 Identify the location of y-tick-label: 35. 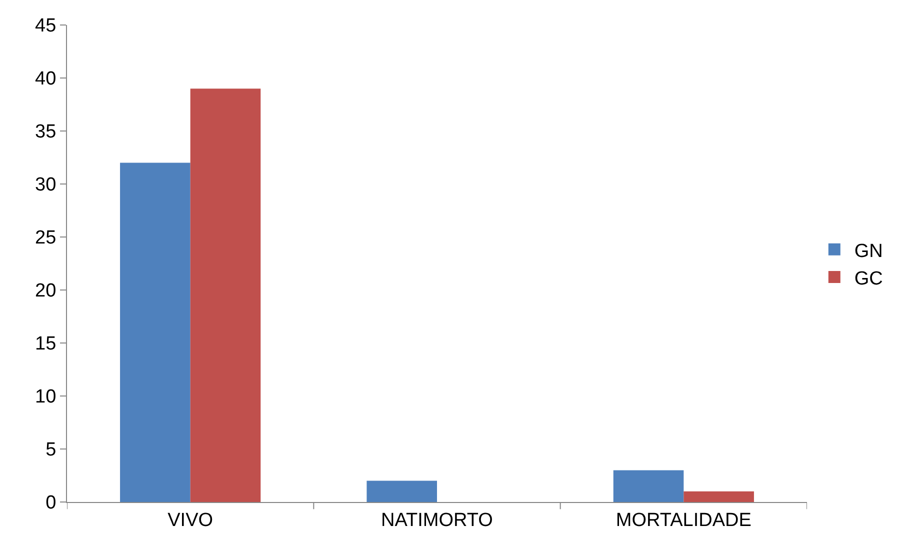
(45, 132).